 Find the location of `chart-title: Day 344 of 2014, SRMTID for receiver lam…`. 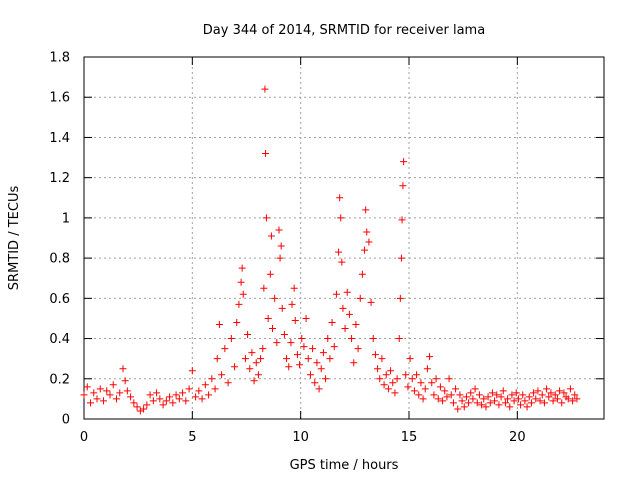

chart-title: Day 344 of 2014, SRMTID for receiver lam… is located at coordinates (344, 30).